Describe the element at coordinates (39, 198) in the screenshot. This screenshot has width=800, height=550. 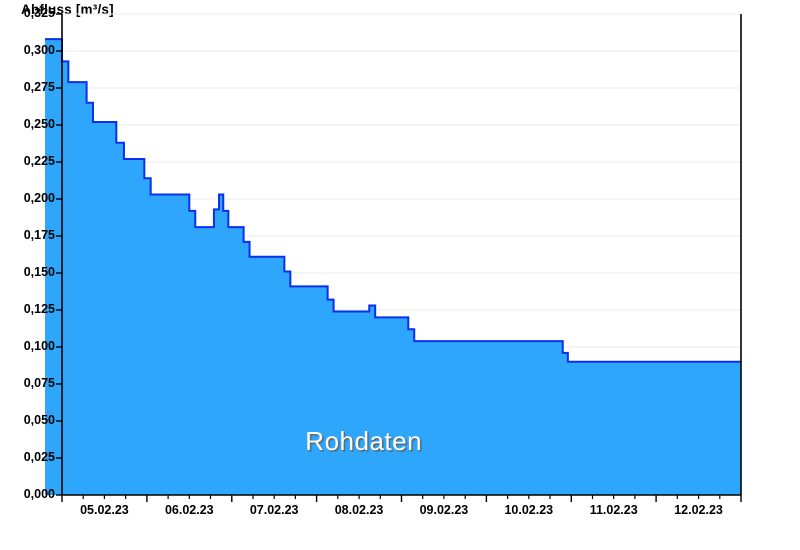
I see `y-tick-label: 0,200` at that location.